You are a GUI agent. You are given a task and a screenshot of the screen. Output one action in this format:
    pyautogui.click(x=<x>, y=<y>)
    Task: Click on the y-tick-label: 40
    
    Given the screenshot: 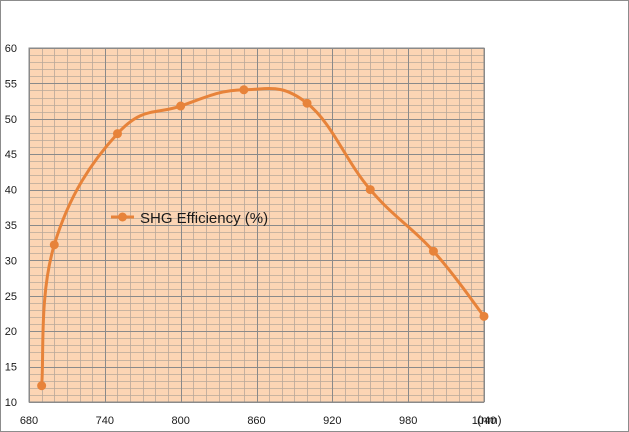 What is the action you would take?
    pyautogui.click(x=11, y=191)
    